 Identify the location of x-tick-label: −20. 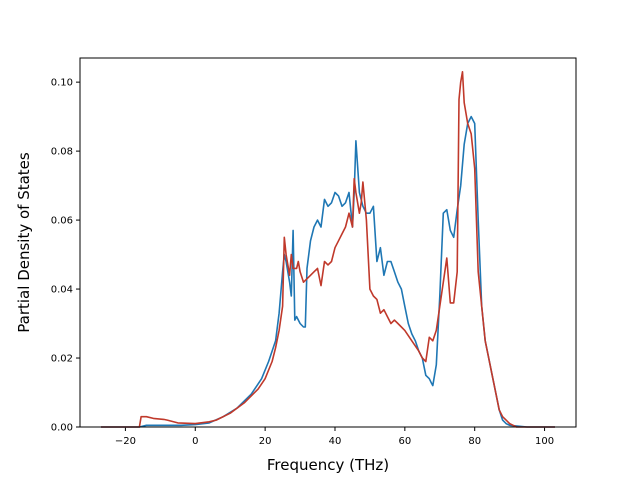
(125, 441).